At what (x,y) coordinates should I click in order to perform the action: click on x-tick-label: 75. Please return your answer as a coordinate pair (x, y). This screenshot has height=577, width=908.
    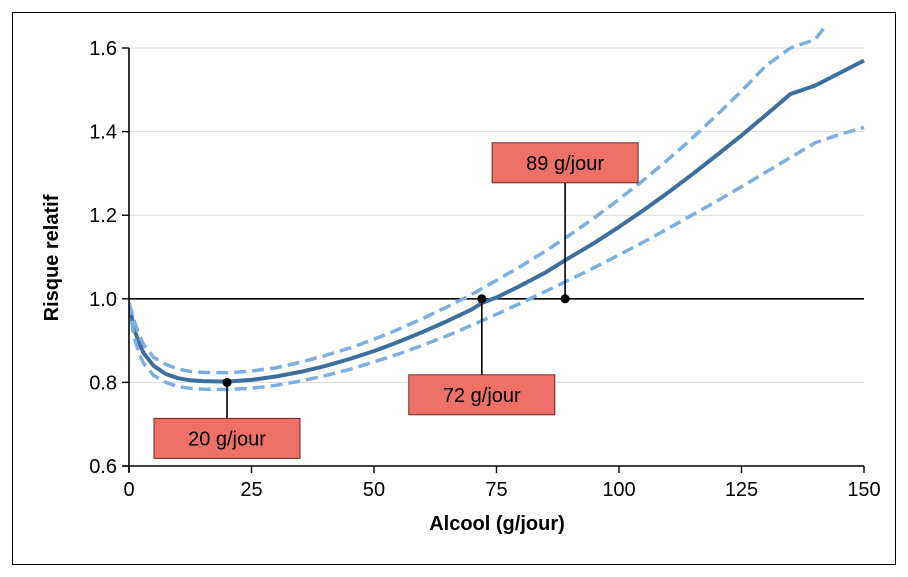
    Looking at the image, I should click on (496, 490).